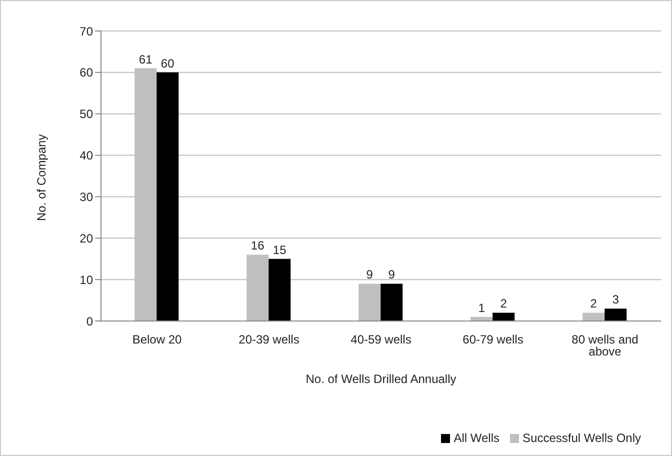 This screenshot has height=456, width=672. I want to click on x-tick-label: 20-39 wells, so click(269, 339).